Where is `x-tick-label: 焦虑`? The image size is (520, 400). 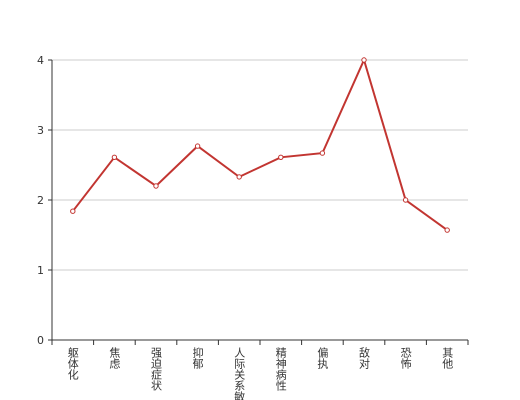 x-tick-label: 焦虑 is located at coordinates (114, 358).